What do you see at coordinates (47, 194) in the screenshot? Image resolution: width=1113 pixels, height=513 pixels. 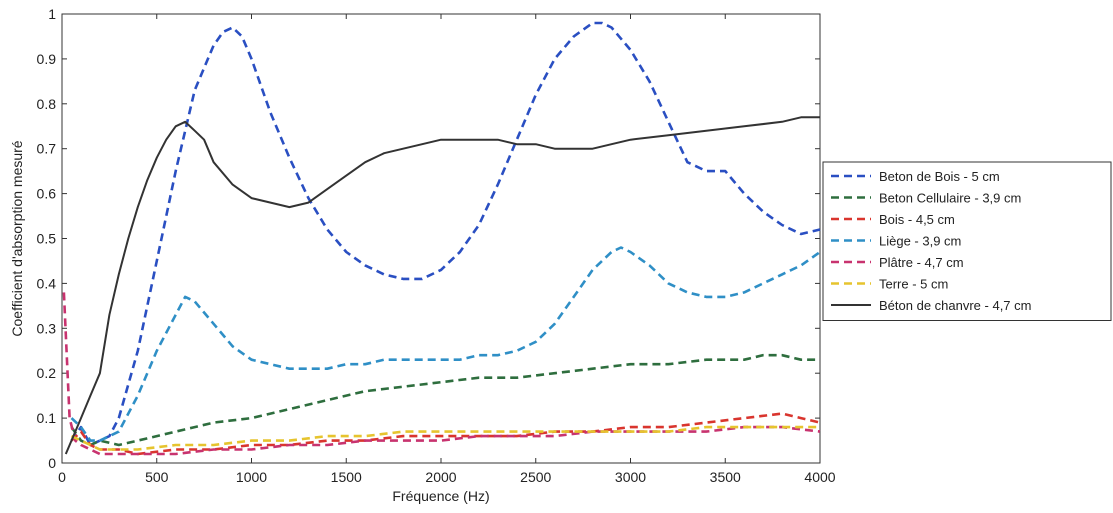 I see `y-tick-label: 0.6` at bounding box center [47, 194].